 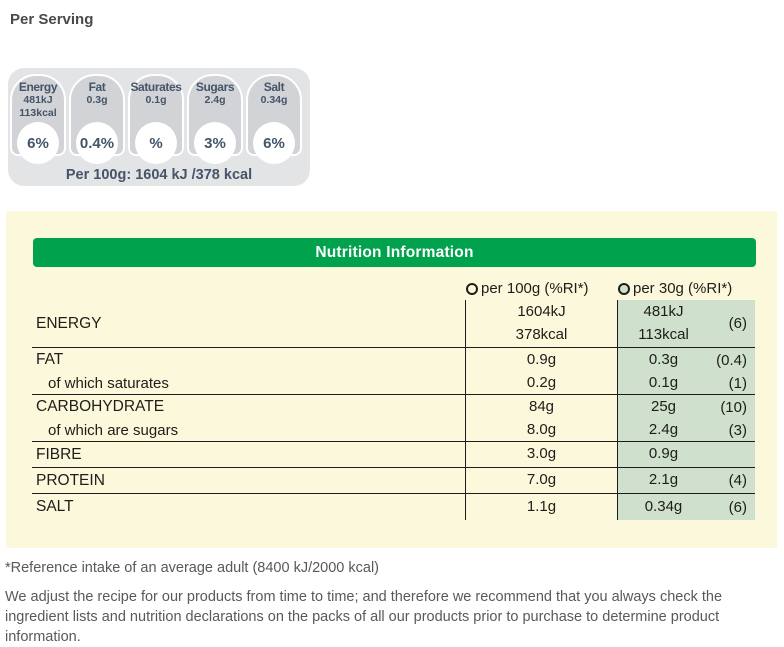 I want to click on badge-percent-circle: 0.4%, so click(x=97, y=143).